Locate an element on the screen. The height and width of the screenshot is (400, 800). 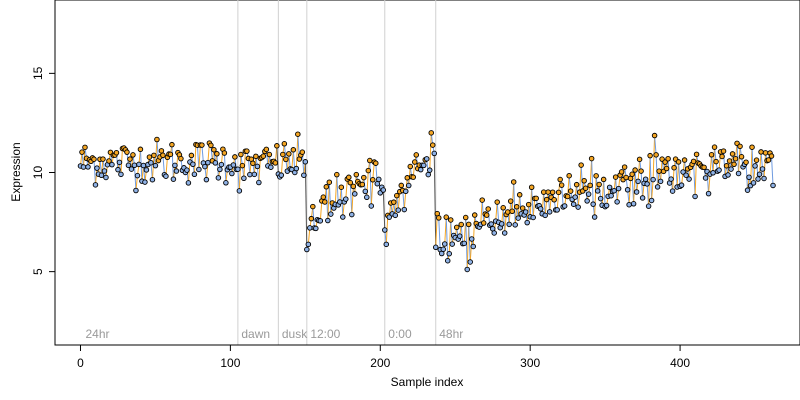
x-tick-label: 400 is located at coordinates (680, 363).